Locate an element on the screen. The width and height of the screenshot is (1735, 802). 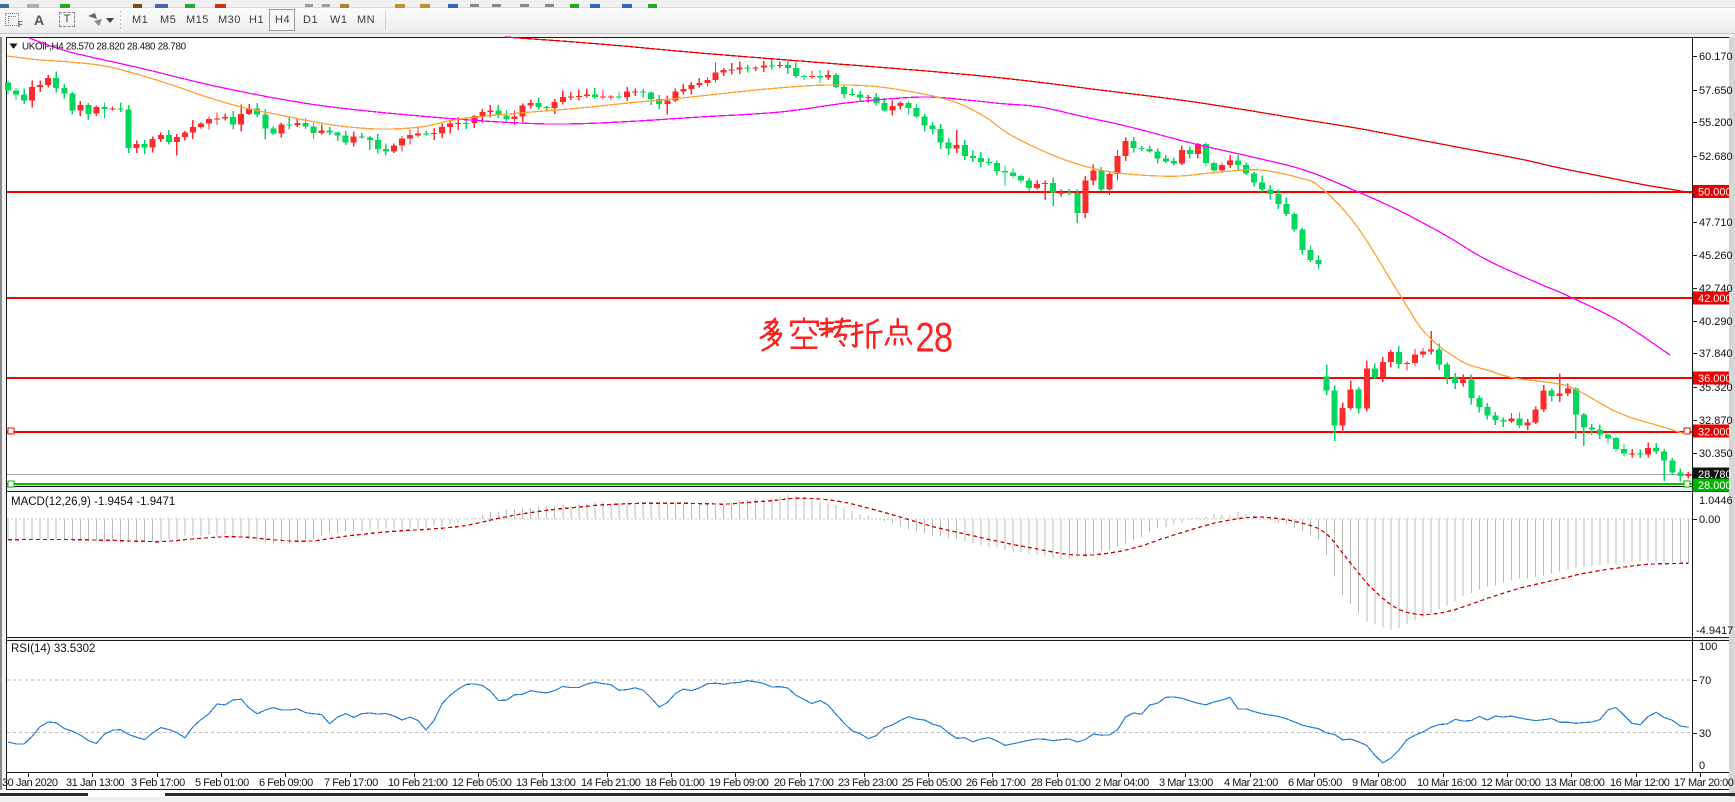
svg-text: 17 Mar 20:00 is located at coordinates (1704, 783).